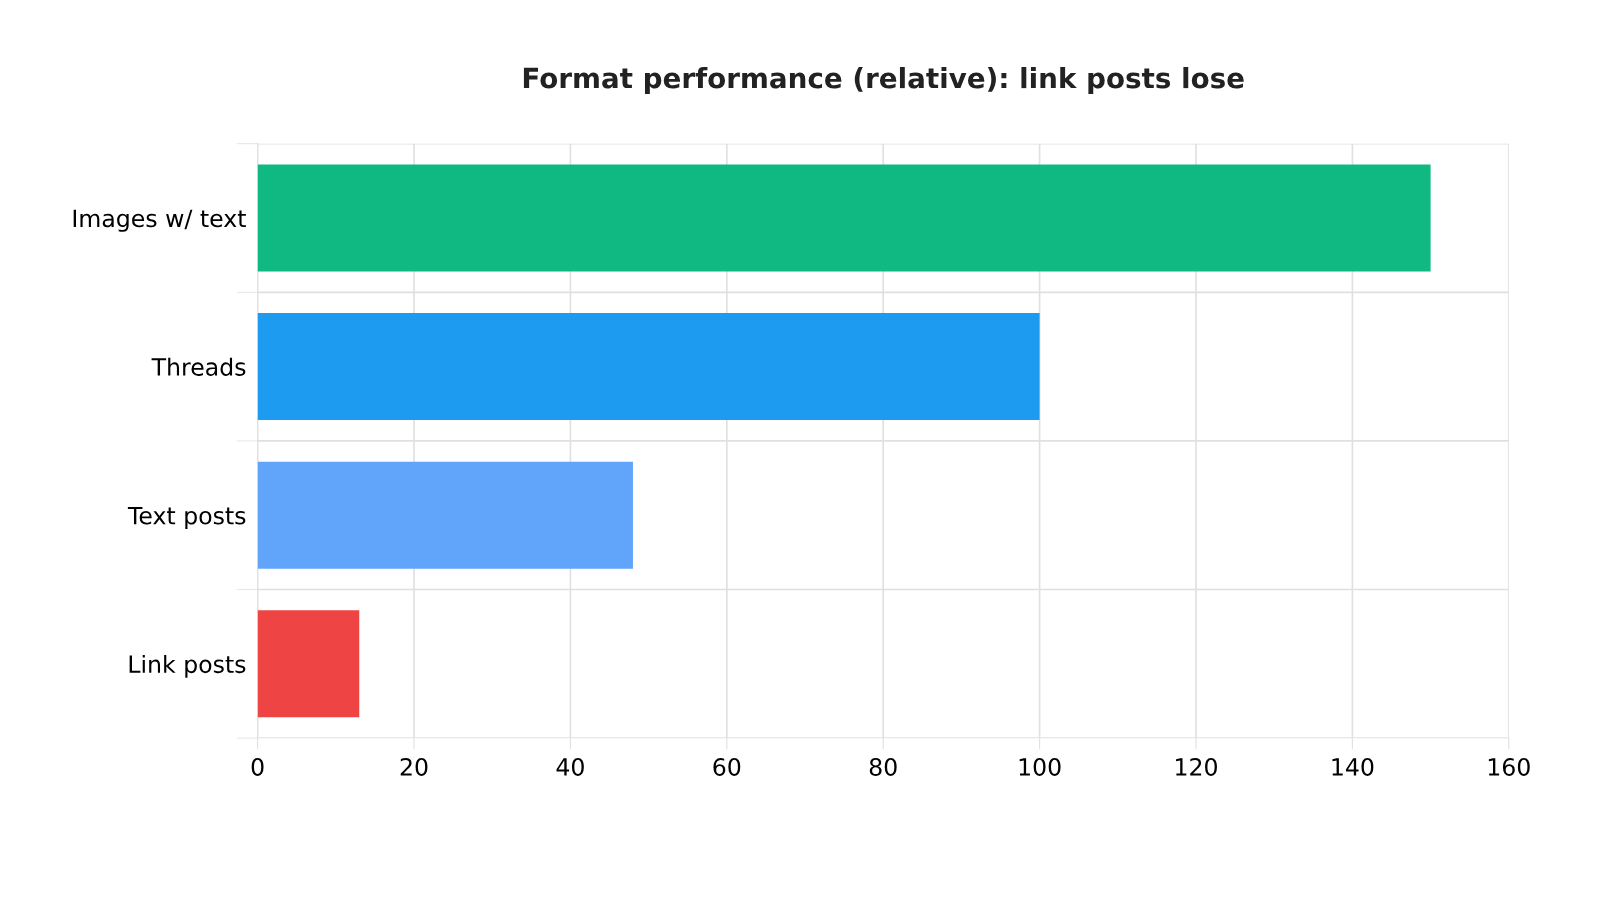 The image size is (1600, 898). What do you see at coordinates (883, 767) in the screenshot?
I see `x-tick-label: 80` at bounding box center [883, 767].